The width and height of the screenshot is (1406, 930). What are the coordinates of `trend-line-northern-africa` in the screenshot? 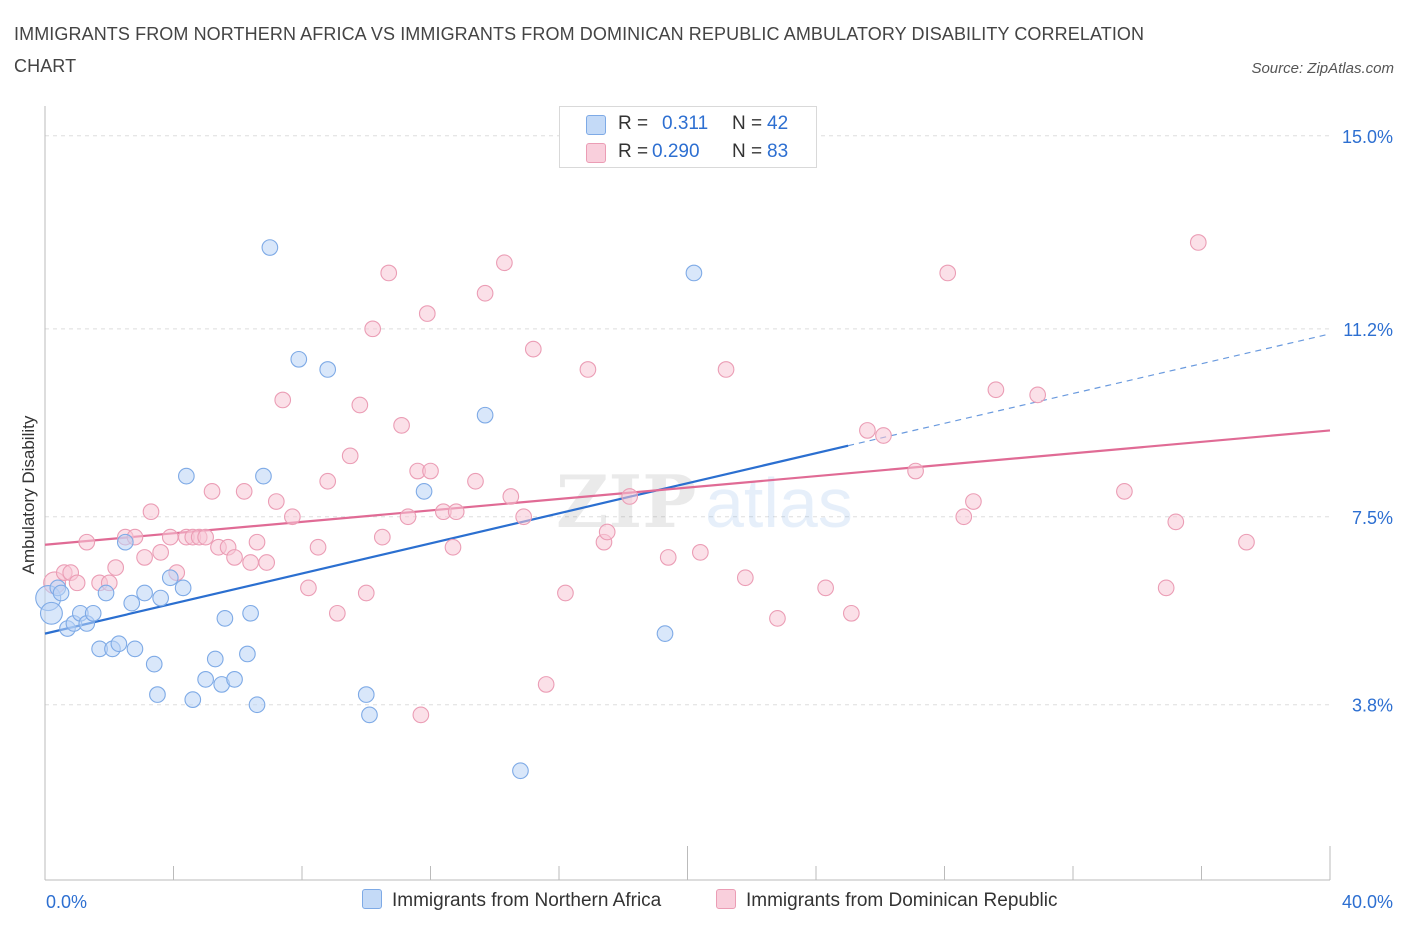 It's located at (446, 539).